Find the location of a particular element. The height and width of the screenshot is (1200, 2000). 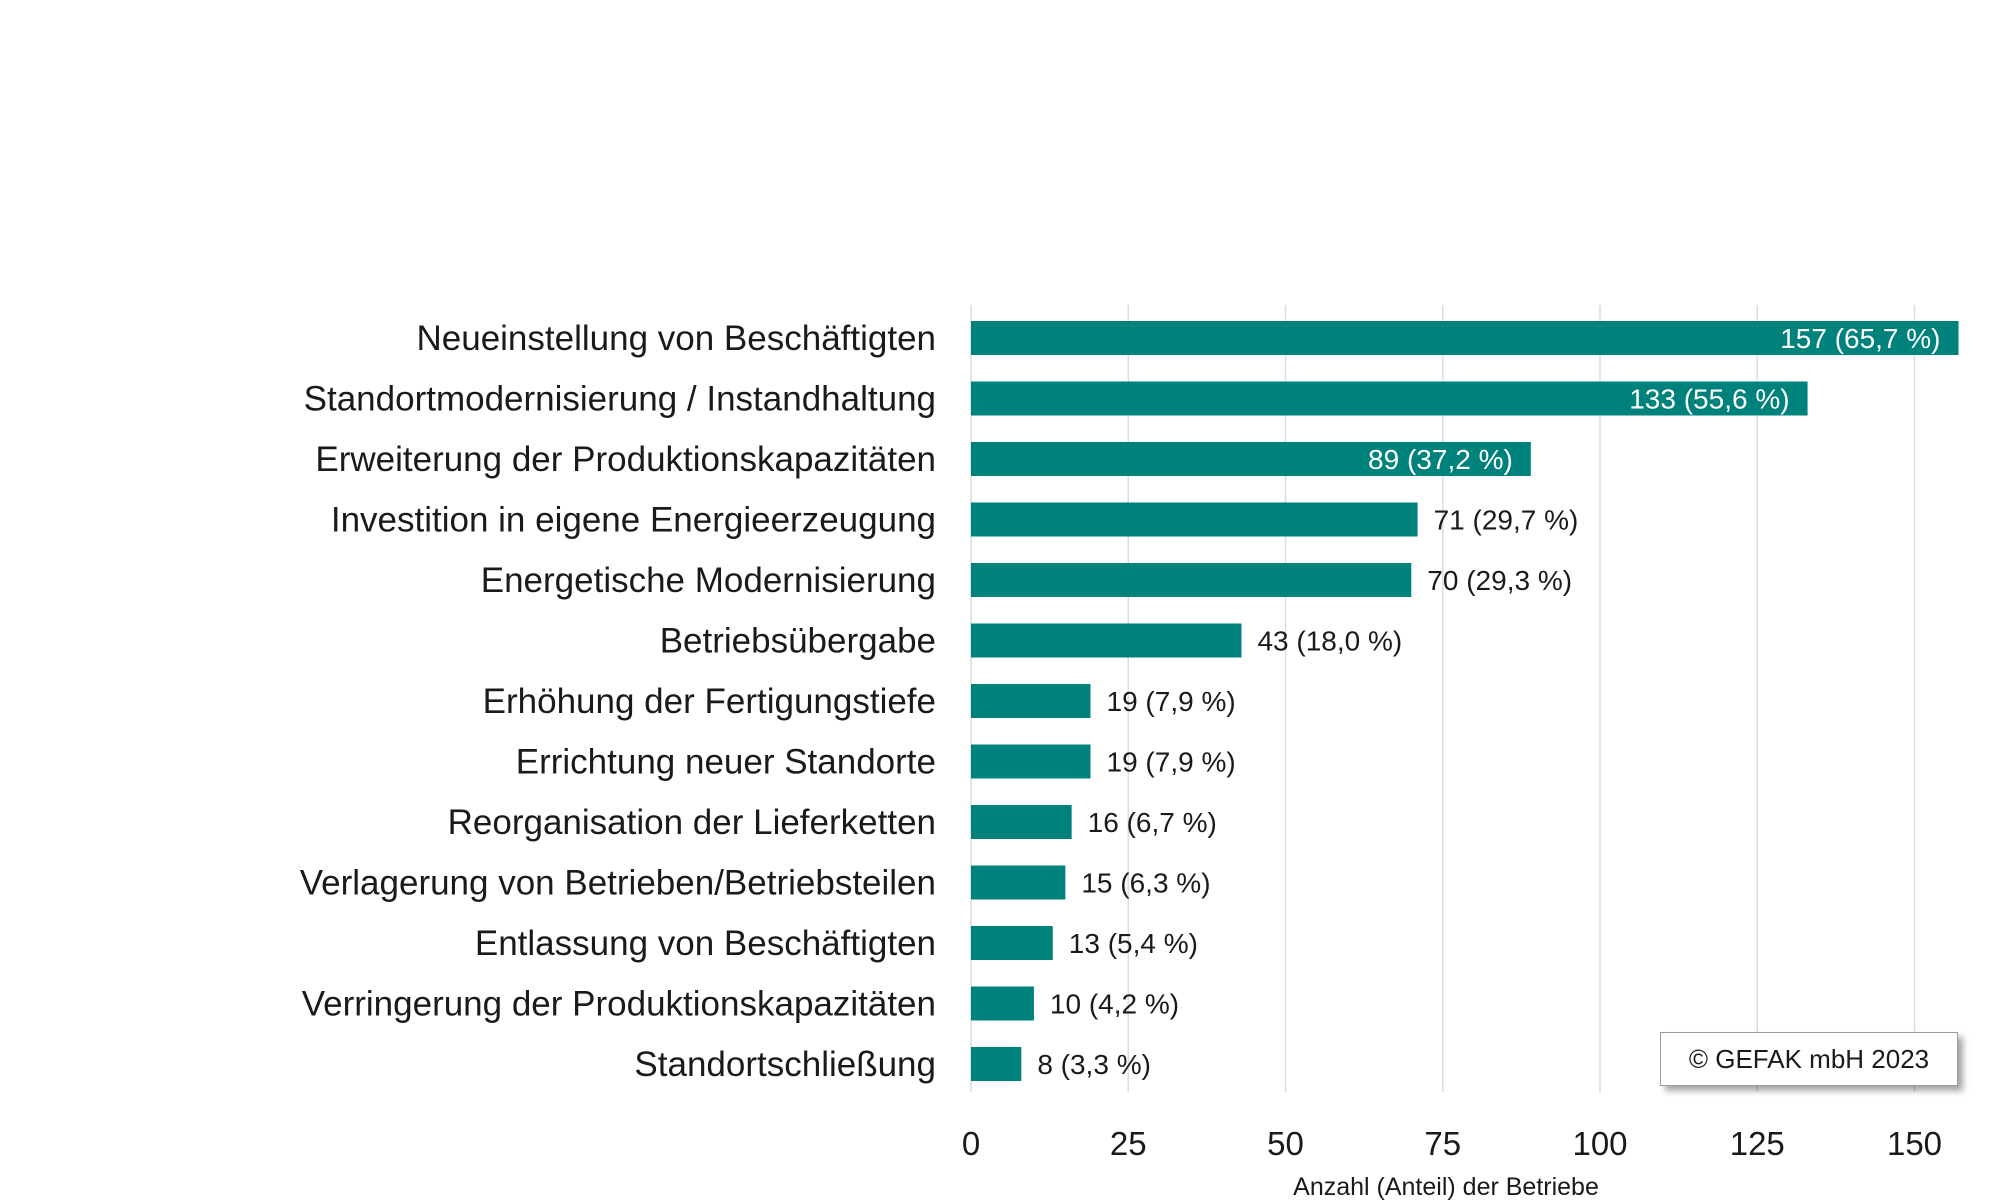

x-tick-label: 0 is located at coordinates (971, 1143).